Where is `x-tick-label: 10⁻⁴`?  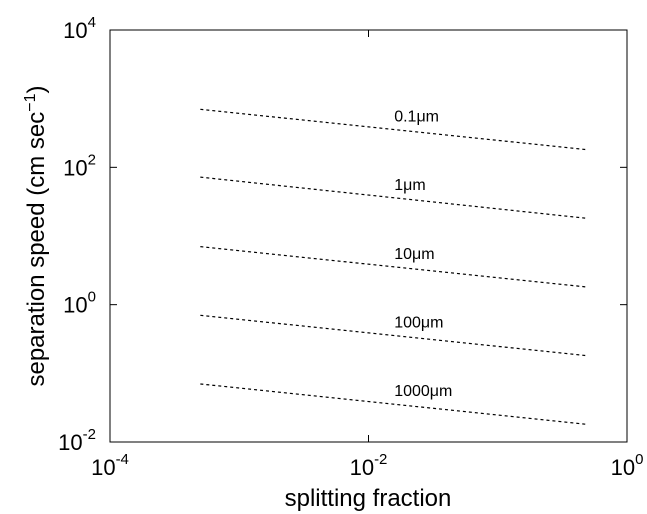
x-tick-label: 10⁻⁴ is located at coordinates (110, 465).